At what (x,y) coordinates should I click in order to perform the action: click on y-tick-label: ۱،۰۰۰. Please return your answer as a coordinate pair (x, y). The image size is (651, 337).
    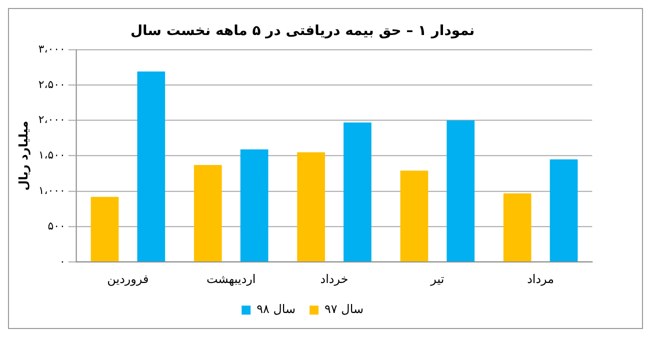
    Looking at the image, I should click on (52, 191).